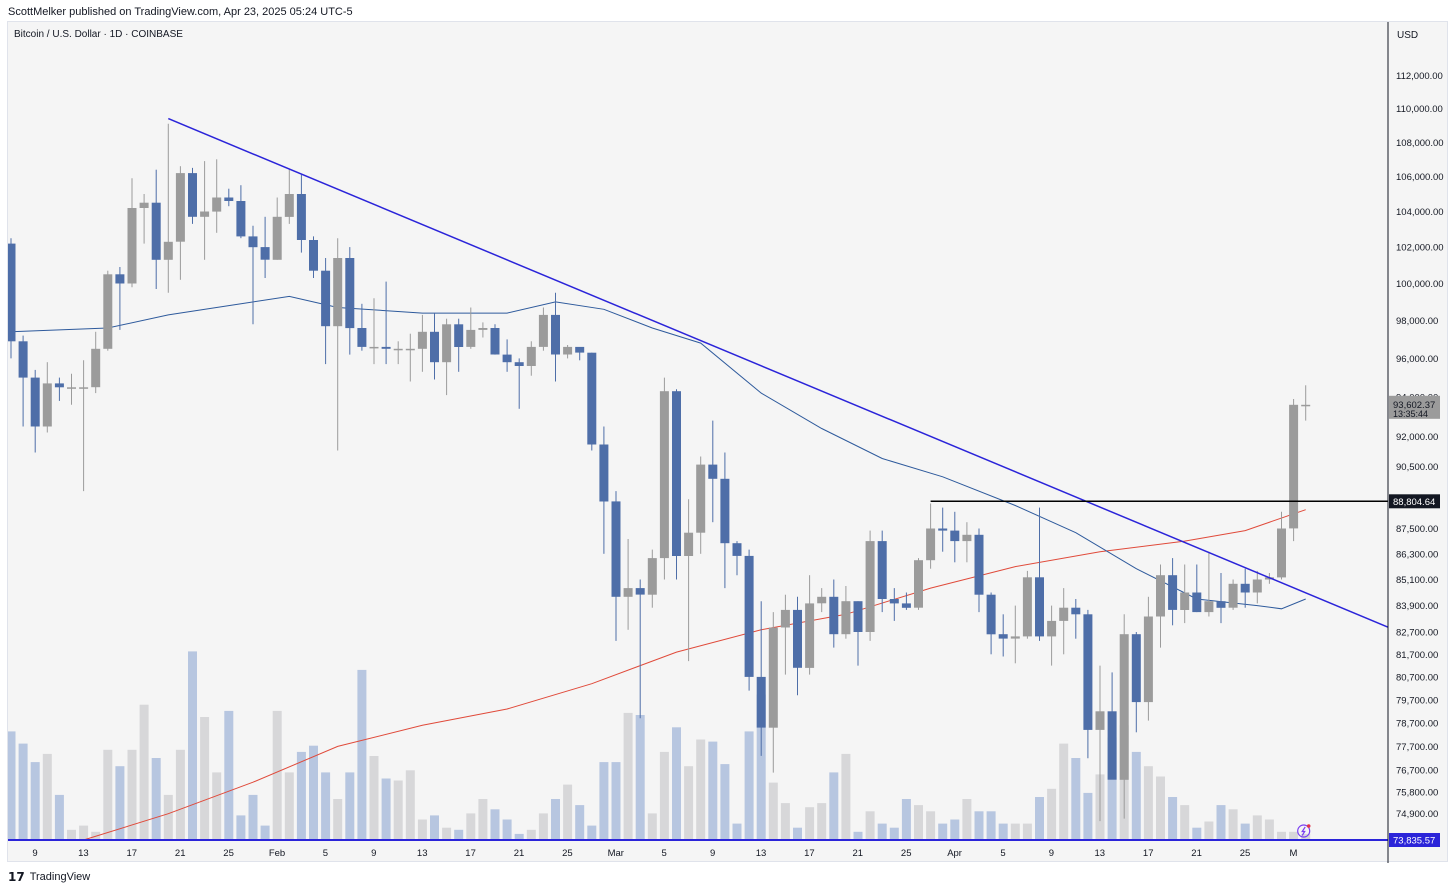  I want to click on tradingview-logo: 17 TradingView, so click(49, 877).